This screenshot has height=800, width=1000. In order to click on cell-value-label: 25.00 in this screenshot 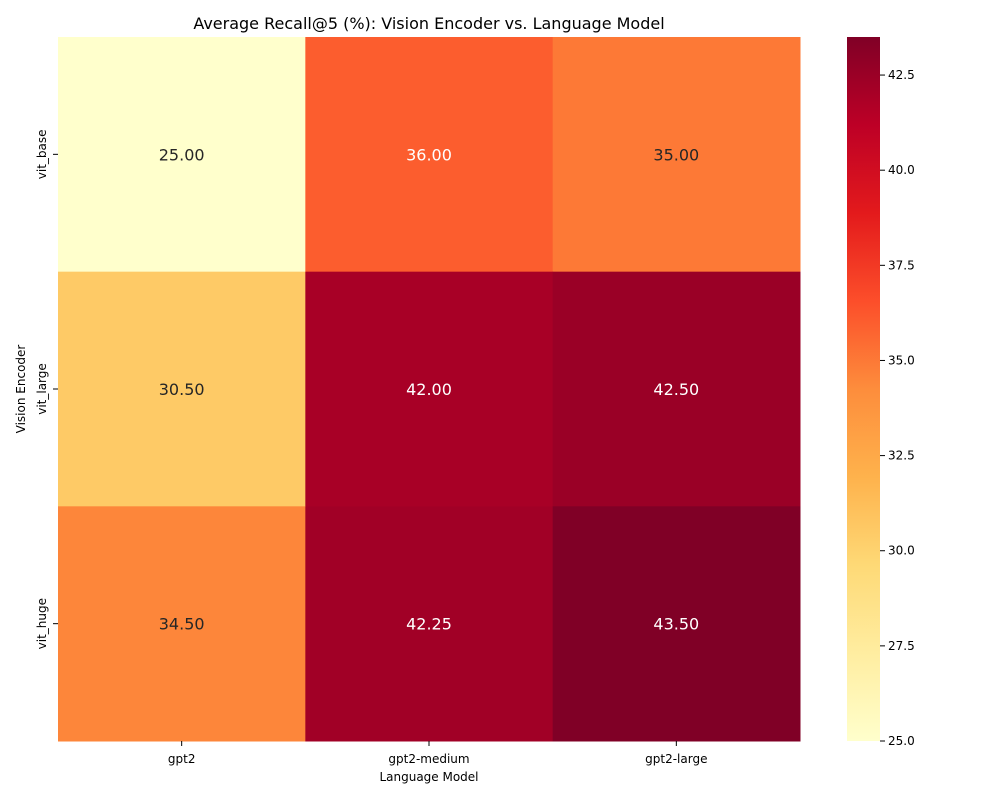, I will do `click(182, 154)`.